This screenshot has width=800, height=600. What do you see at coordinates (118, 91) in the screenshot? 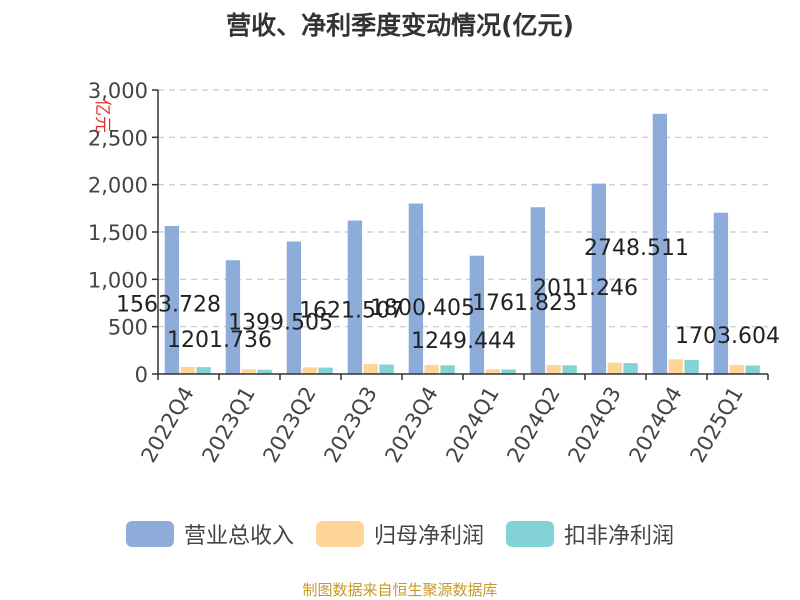
I see `y-tick-label: 3,000` at bounding box center [118, 91].